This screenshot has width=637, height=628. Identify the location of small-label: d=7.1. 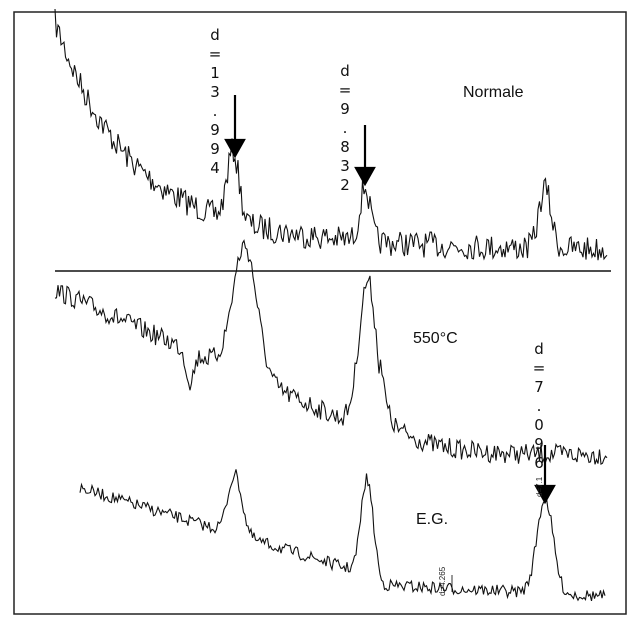
(539, 486).